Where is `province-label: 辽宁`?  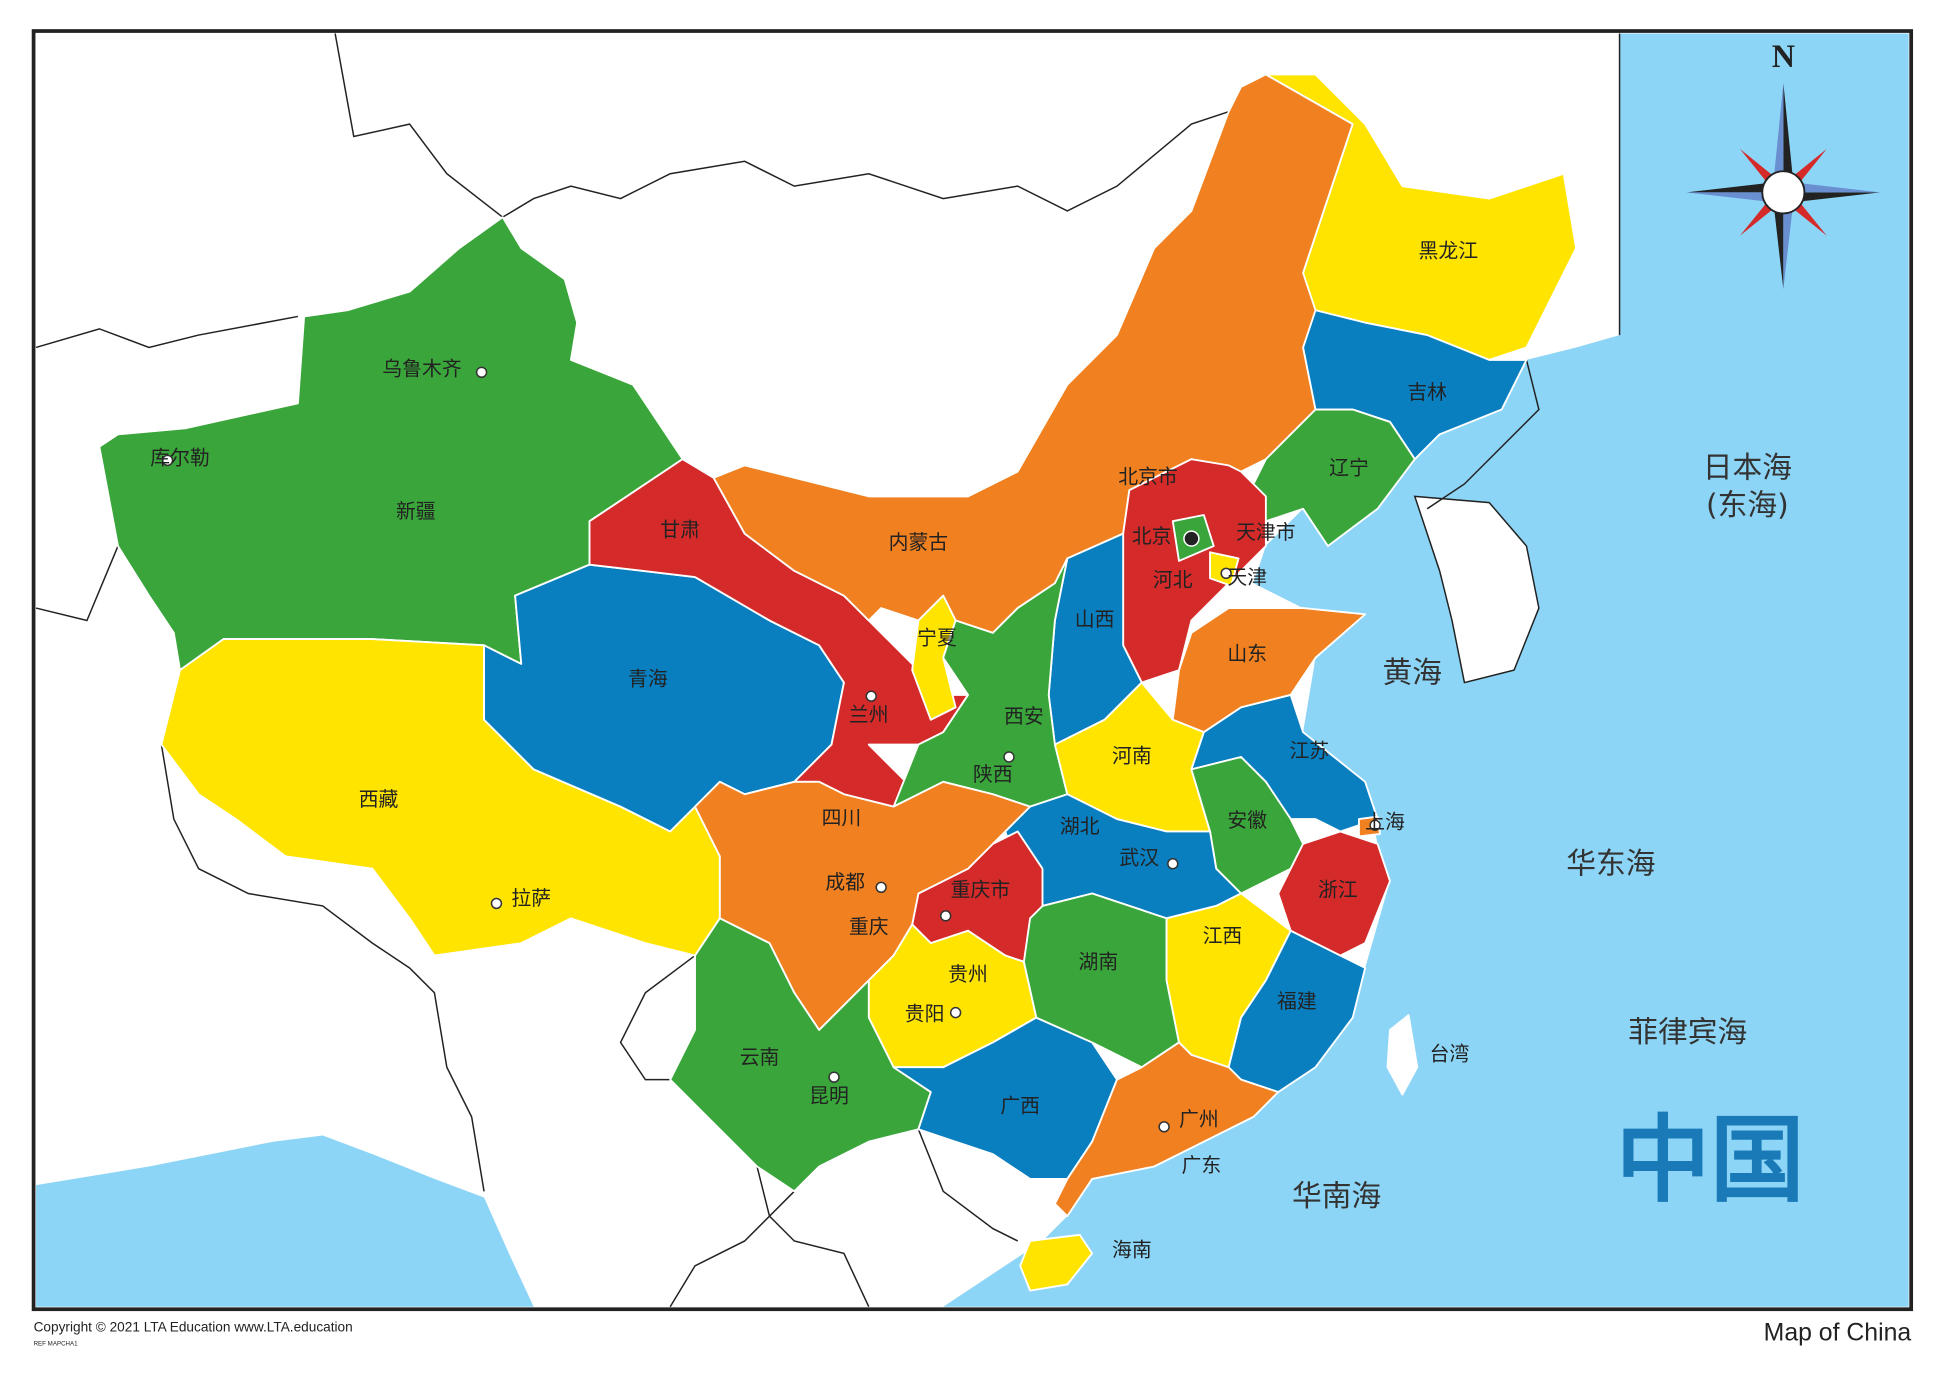 province-label: 辽宁 is located at coordinates (1349, 468).